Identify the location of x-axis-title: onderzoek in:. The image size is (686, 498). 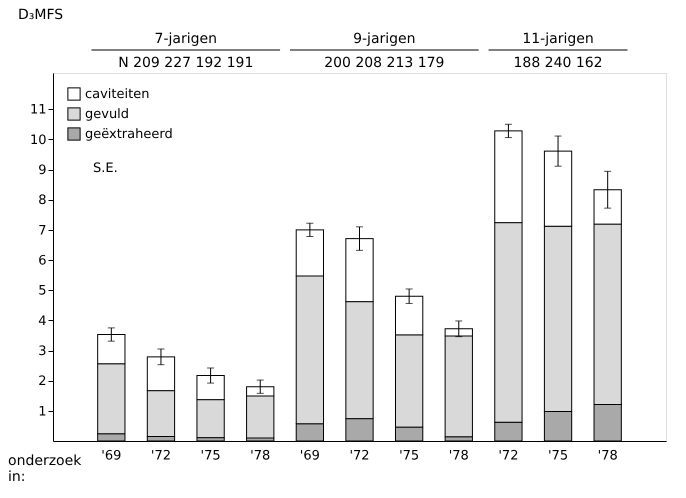
(45, 469).